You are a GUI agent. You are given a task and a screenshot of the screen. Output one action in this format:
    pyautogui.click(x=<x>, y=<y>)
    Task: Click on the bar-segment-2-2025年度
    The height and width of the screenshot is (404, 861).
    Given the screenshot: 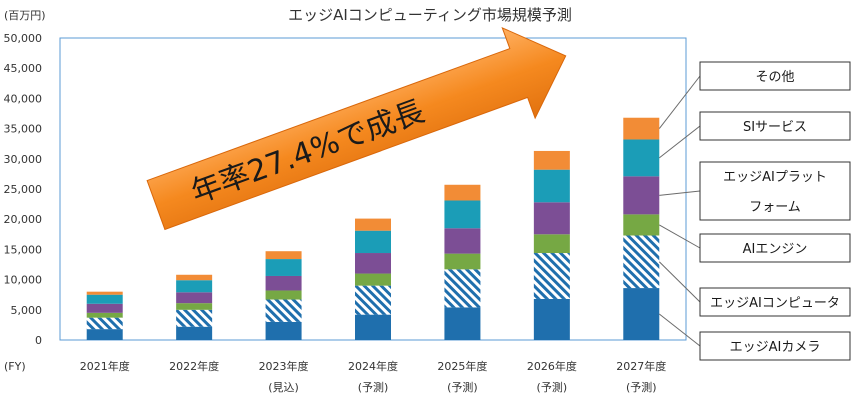 What is the action you would take?
    pyautogui.click(x=462, y=288)
    